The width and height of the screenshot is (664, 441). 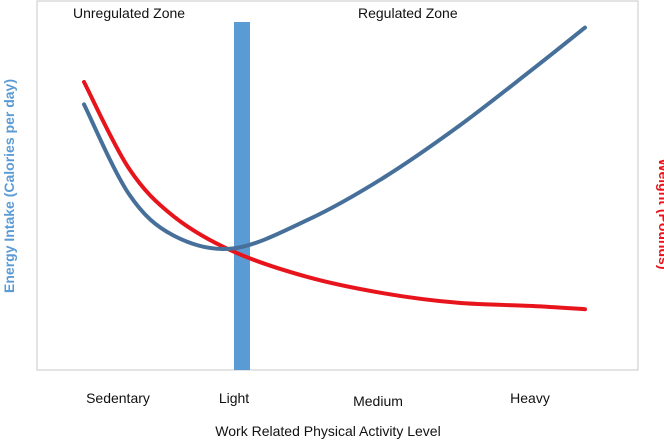 What do you see at coordinates (327, 431) in the screenshot?
I see `x-axis-title: Work Related Physical Activity Level` at bounding box center [327, 431].